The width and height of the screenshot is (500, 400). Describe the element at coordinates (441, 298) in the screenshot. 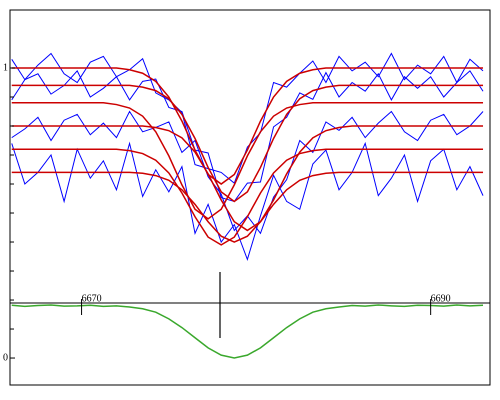

I see `x-tick-label: 6690` at that location.